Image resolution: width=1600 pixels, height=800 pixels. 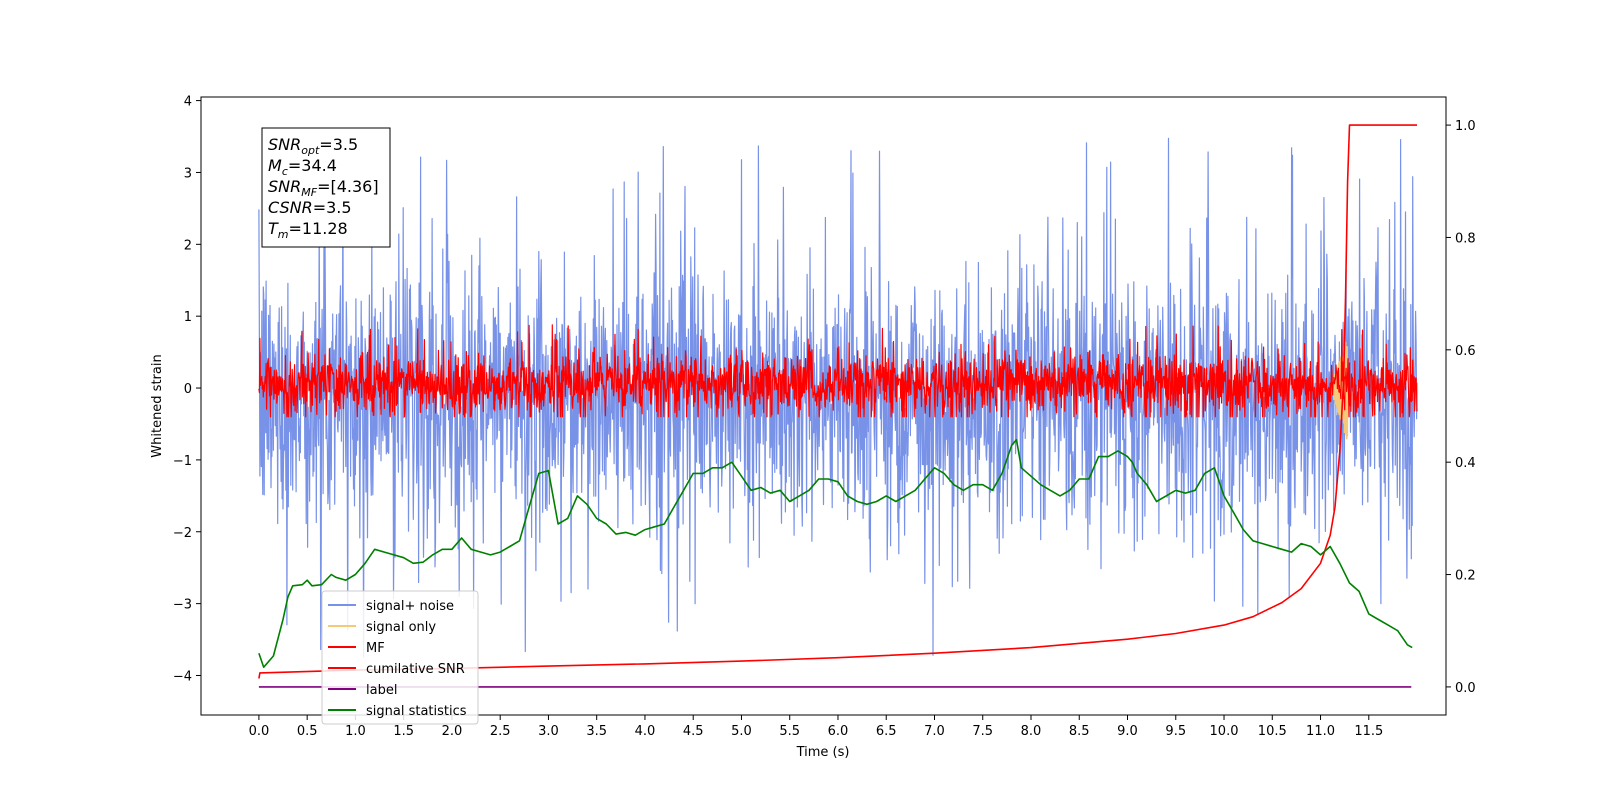 What do you see at coordinates (259, 731) in the screenshot?
I see `x-tick-label: 0.0` at bounding box center [259, 731].